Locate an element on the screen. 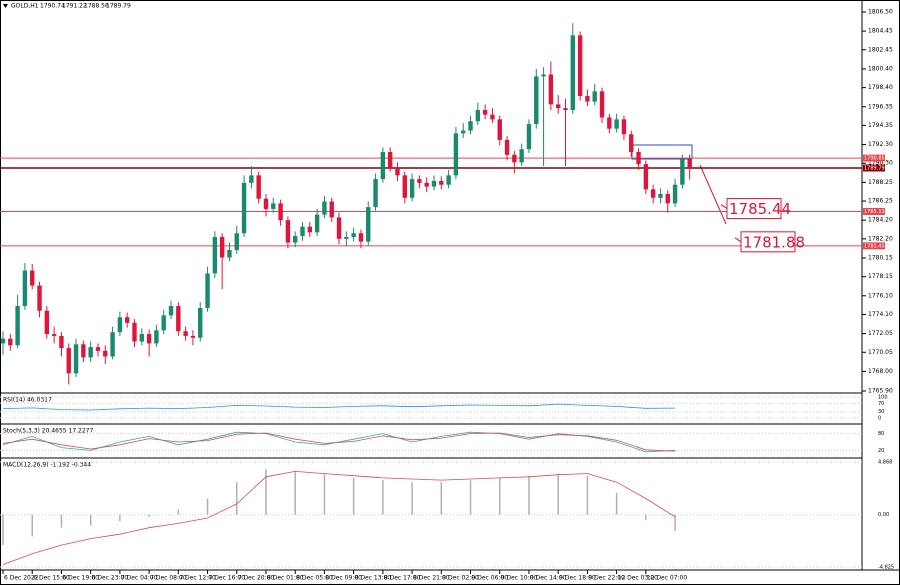 The width and height of the screenshot is (900, 585). x-tick-label: 6 Dec 15:00 is located at coordinates (51, 578).